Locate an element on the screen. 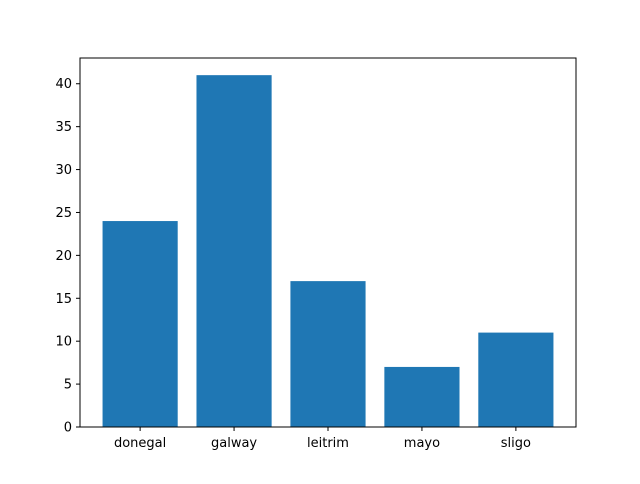 Image resolution: width=640 pixels, height=484 pixels. y-tick-label: 35 is located at coordinates (63, 127).